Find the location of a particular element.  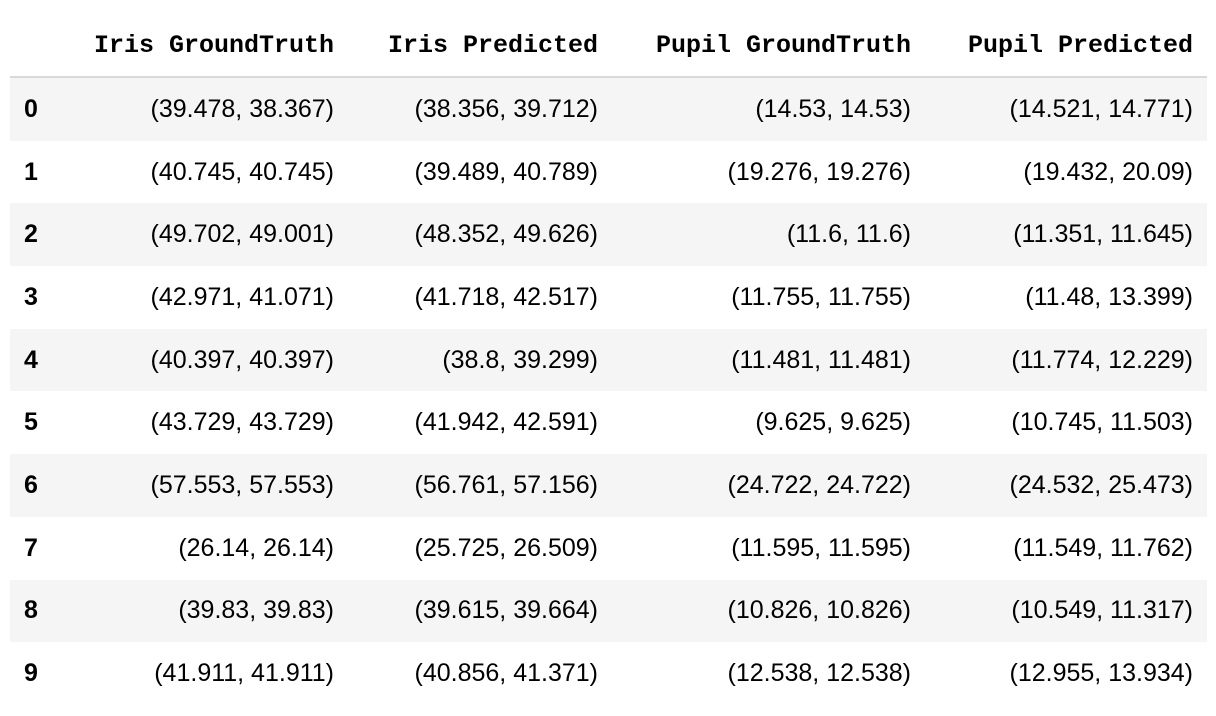

row-index: 4 is located at coordinates (33, 360).